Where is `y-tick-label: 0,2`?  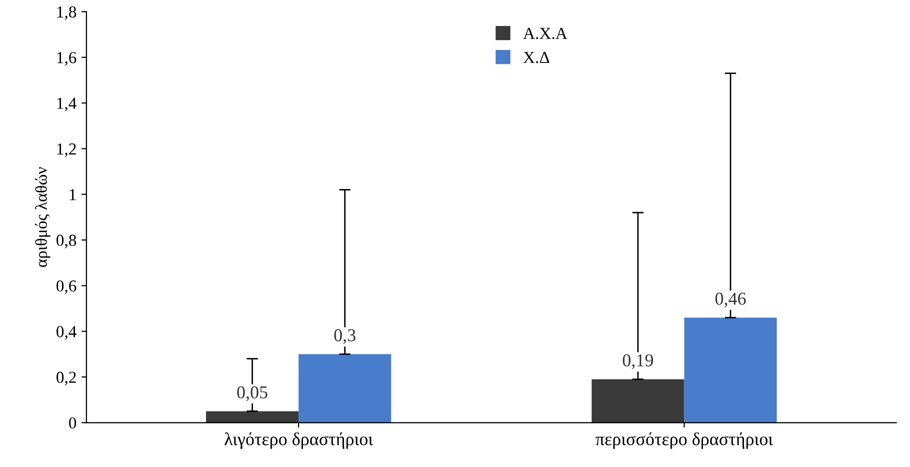
y-tick-label: 0,2 is located at coordinates (66, 379).